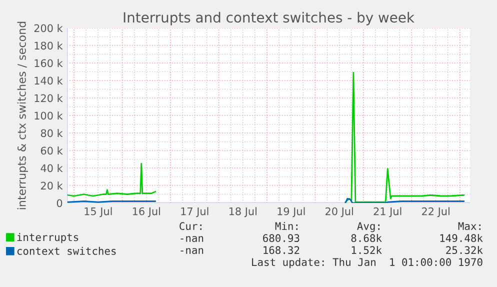  What do you see at coordinates (366, 238) in the screenshot?
I see `text: 8.68k` at bounding box center [366, 238].